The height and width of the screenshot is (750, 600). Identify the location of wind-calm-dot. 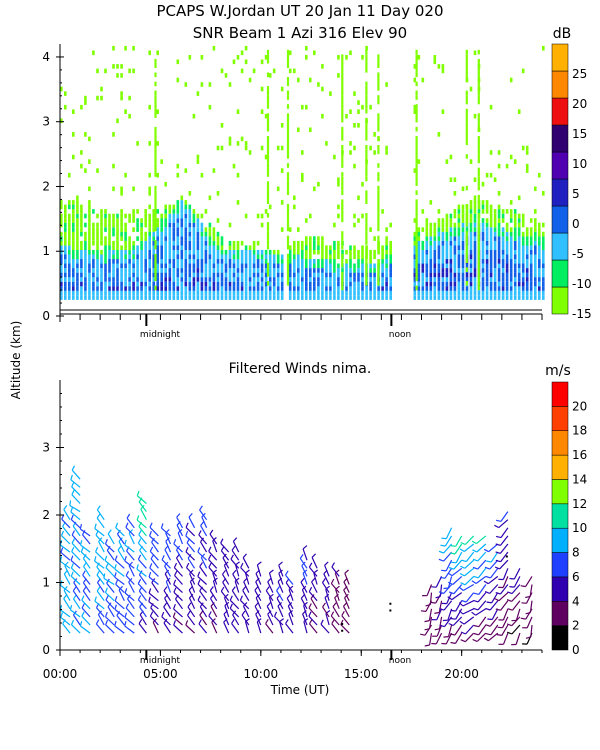
(506, 556).